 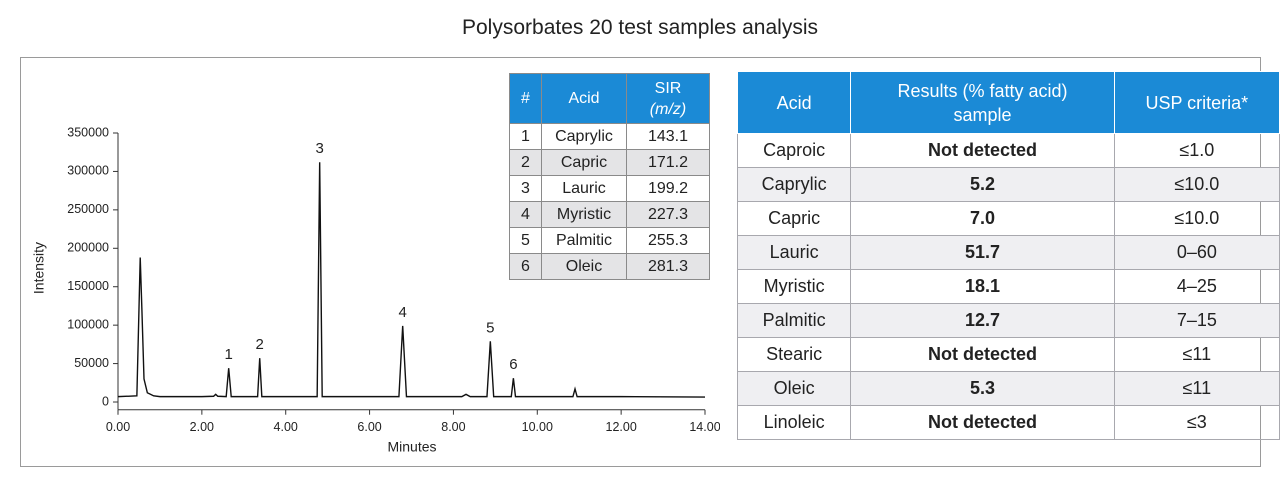 What do you see at coordinates (668, 214) in the screenshot?
I see `table-cell: 227.3` at bounding box center [668, 214].